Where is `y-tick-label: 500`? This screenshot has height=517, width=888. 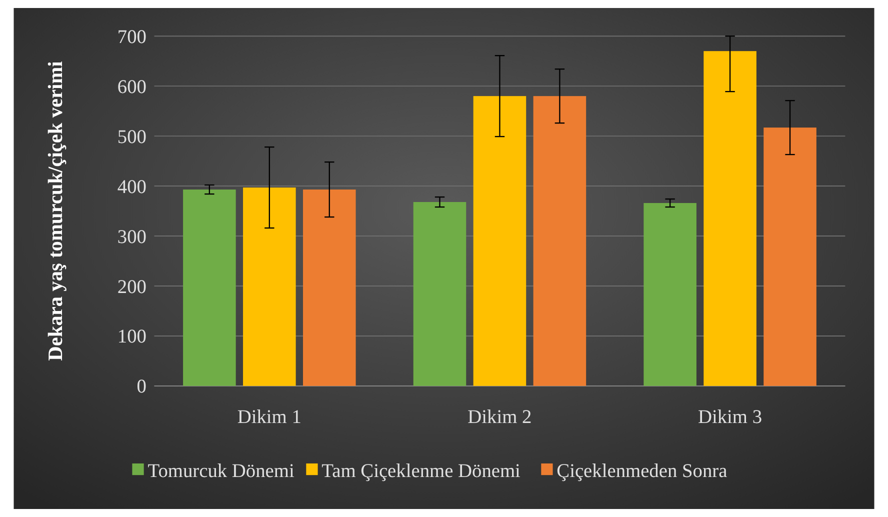
y-tick-label: 500 is located at coordinates (131, 137).